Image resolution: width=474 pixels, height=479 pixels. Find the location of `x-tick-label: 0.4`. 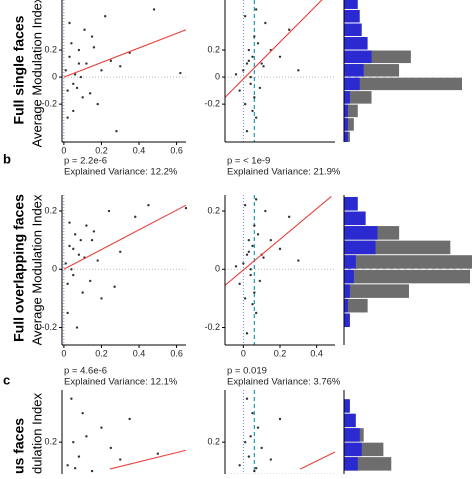

x-tick-label: 0.4 is located at coordinates (316, 353).